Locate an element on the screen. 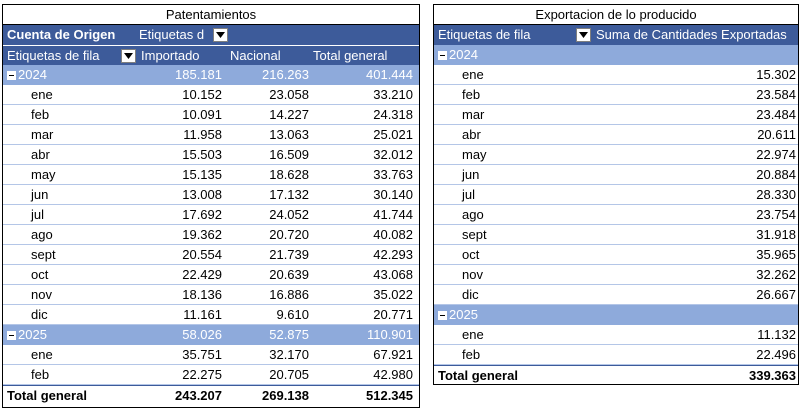  table-row: abr 15.503 16.509 32.012 is located at coordinates (211, 155).